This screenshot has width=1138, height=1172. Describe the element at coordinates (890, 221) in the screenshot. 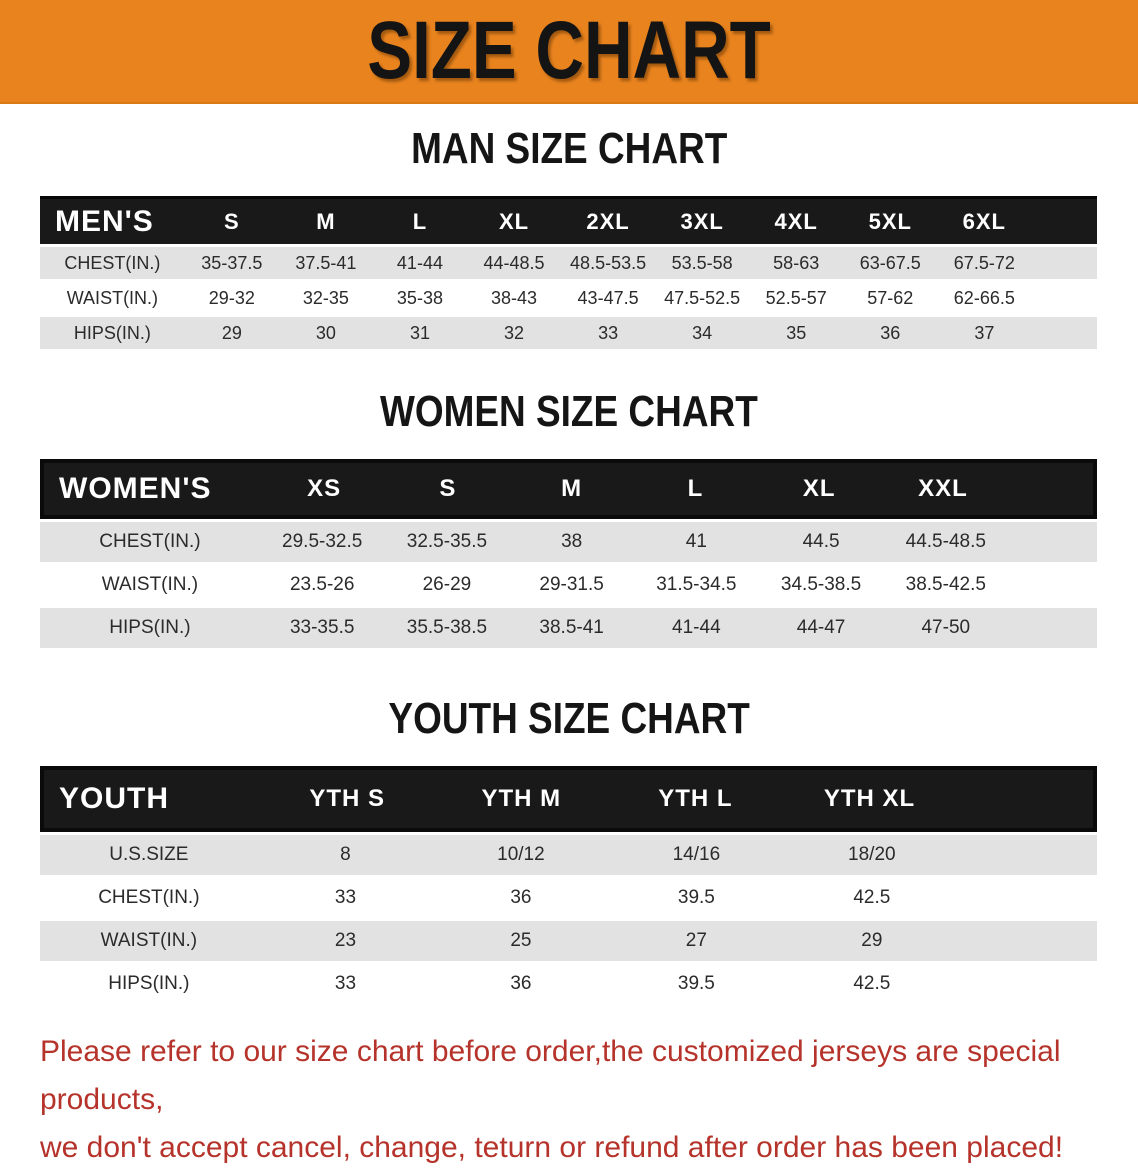

I see `size-column-header: 5XL` at that location.